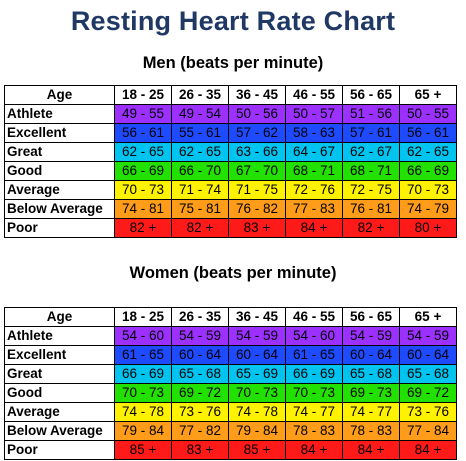  What do you see at coordinates (371, 171) in the screenshot?
I see `men-heart-rate-cell: 68 - 71` at bounding box center [371, 171].